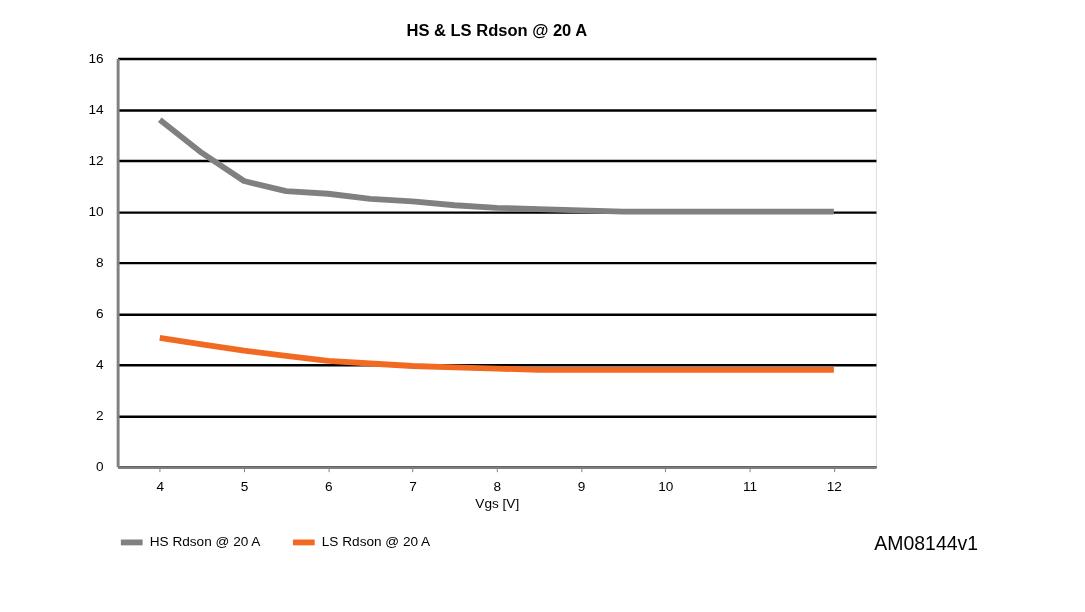  I want to click on x-tick-label: 7, so click(413, 486).